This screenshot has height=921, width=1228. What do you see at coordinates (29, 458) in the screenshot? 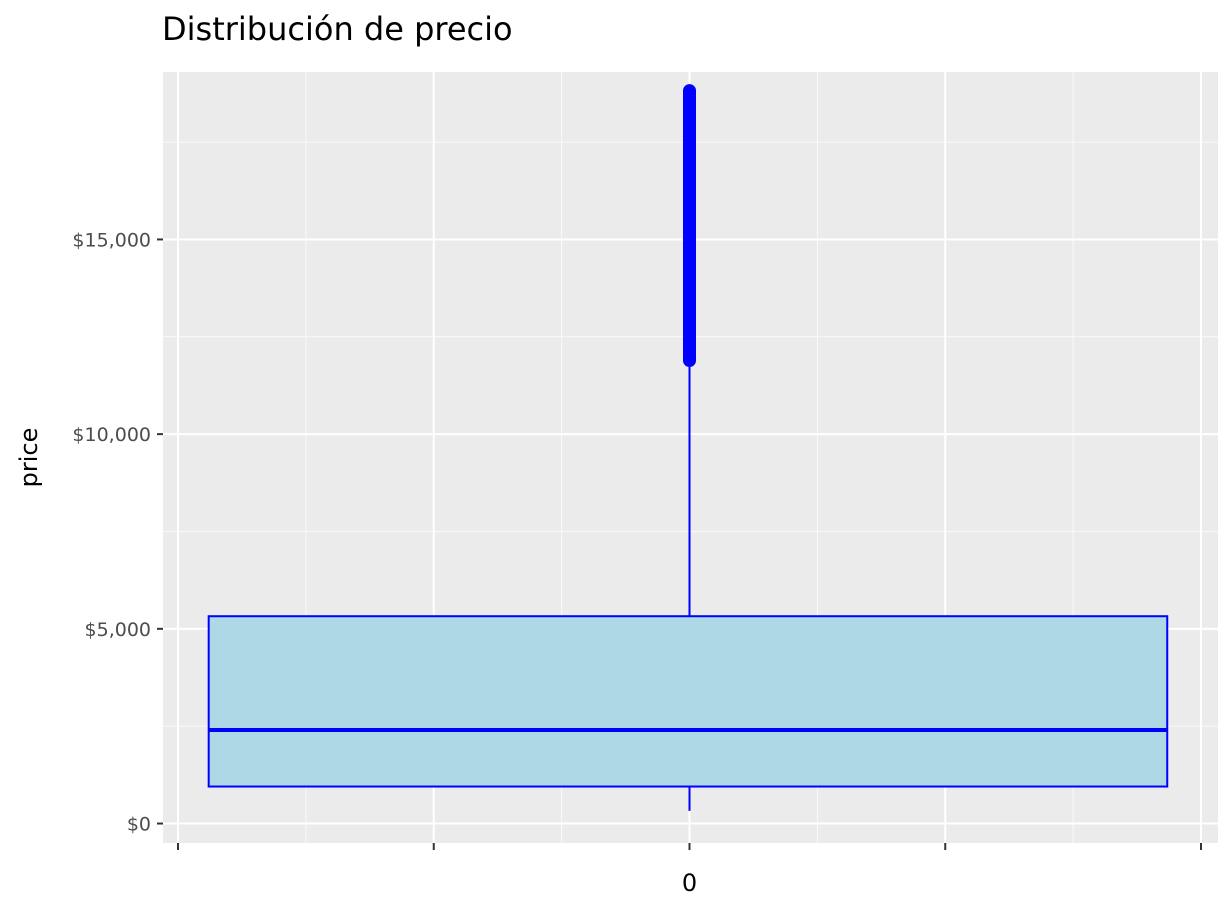
I see `y-axis-label: price` at bounding box center [29, 458].